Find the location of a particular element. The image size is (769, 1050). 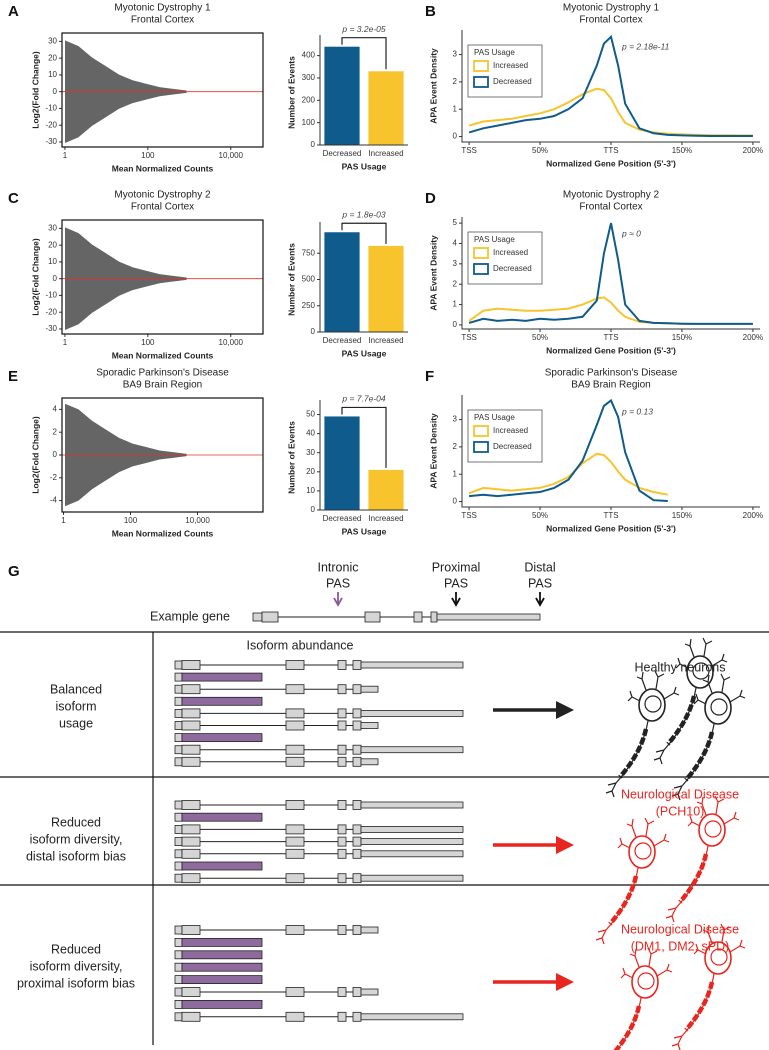

y-tick-label: 300 is located at coordinates (309, 77).